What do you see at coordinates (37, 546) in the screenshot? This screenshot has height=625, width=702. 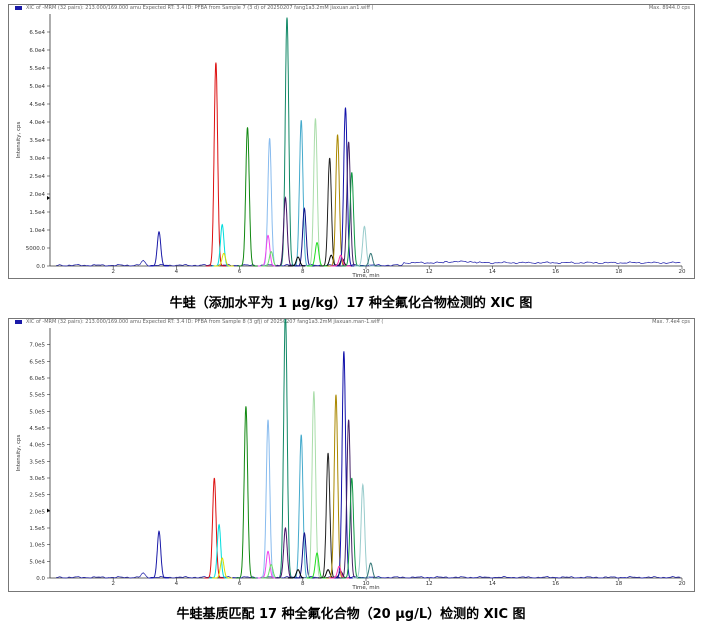 I see `y-tick-label: 1.0e5` at bounding box center [37, 546].